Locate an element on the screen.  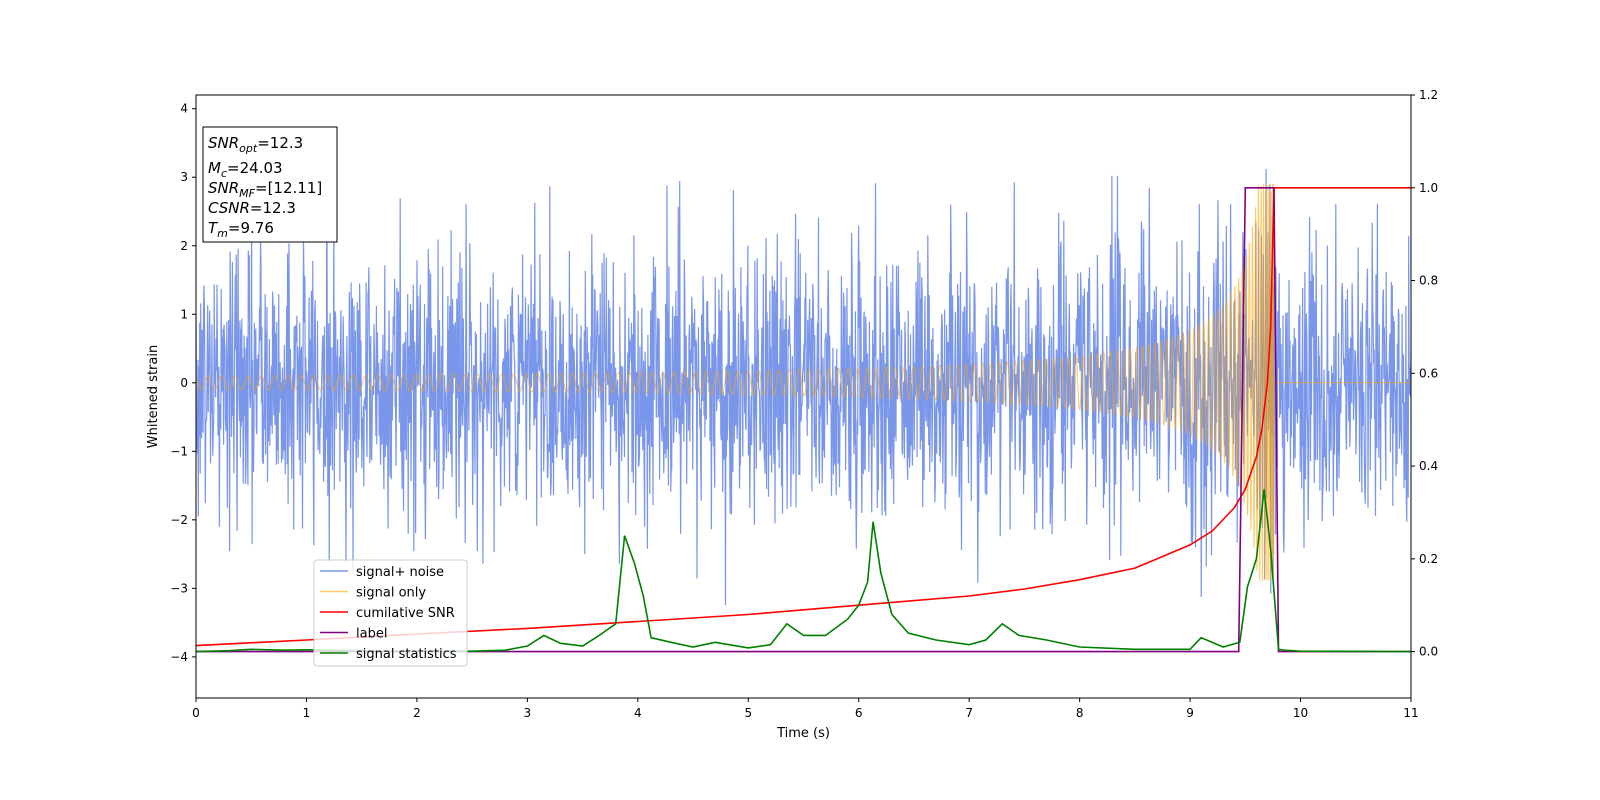
legend-label: signal statistics is located at coordinates (406, 654).